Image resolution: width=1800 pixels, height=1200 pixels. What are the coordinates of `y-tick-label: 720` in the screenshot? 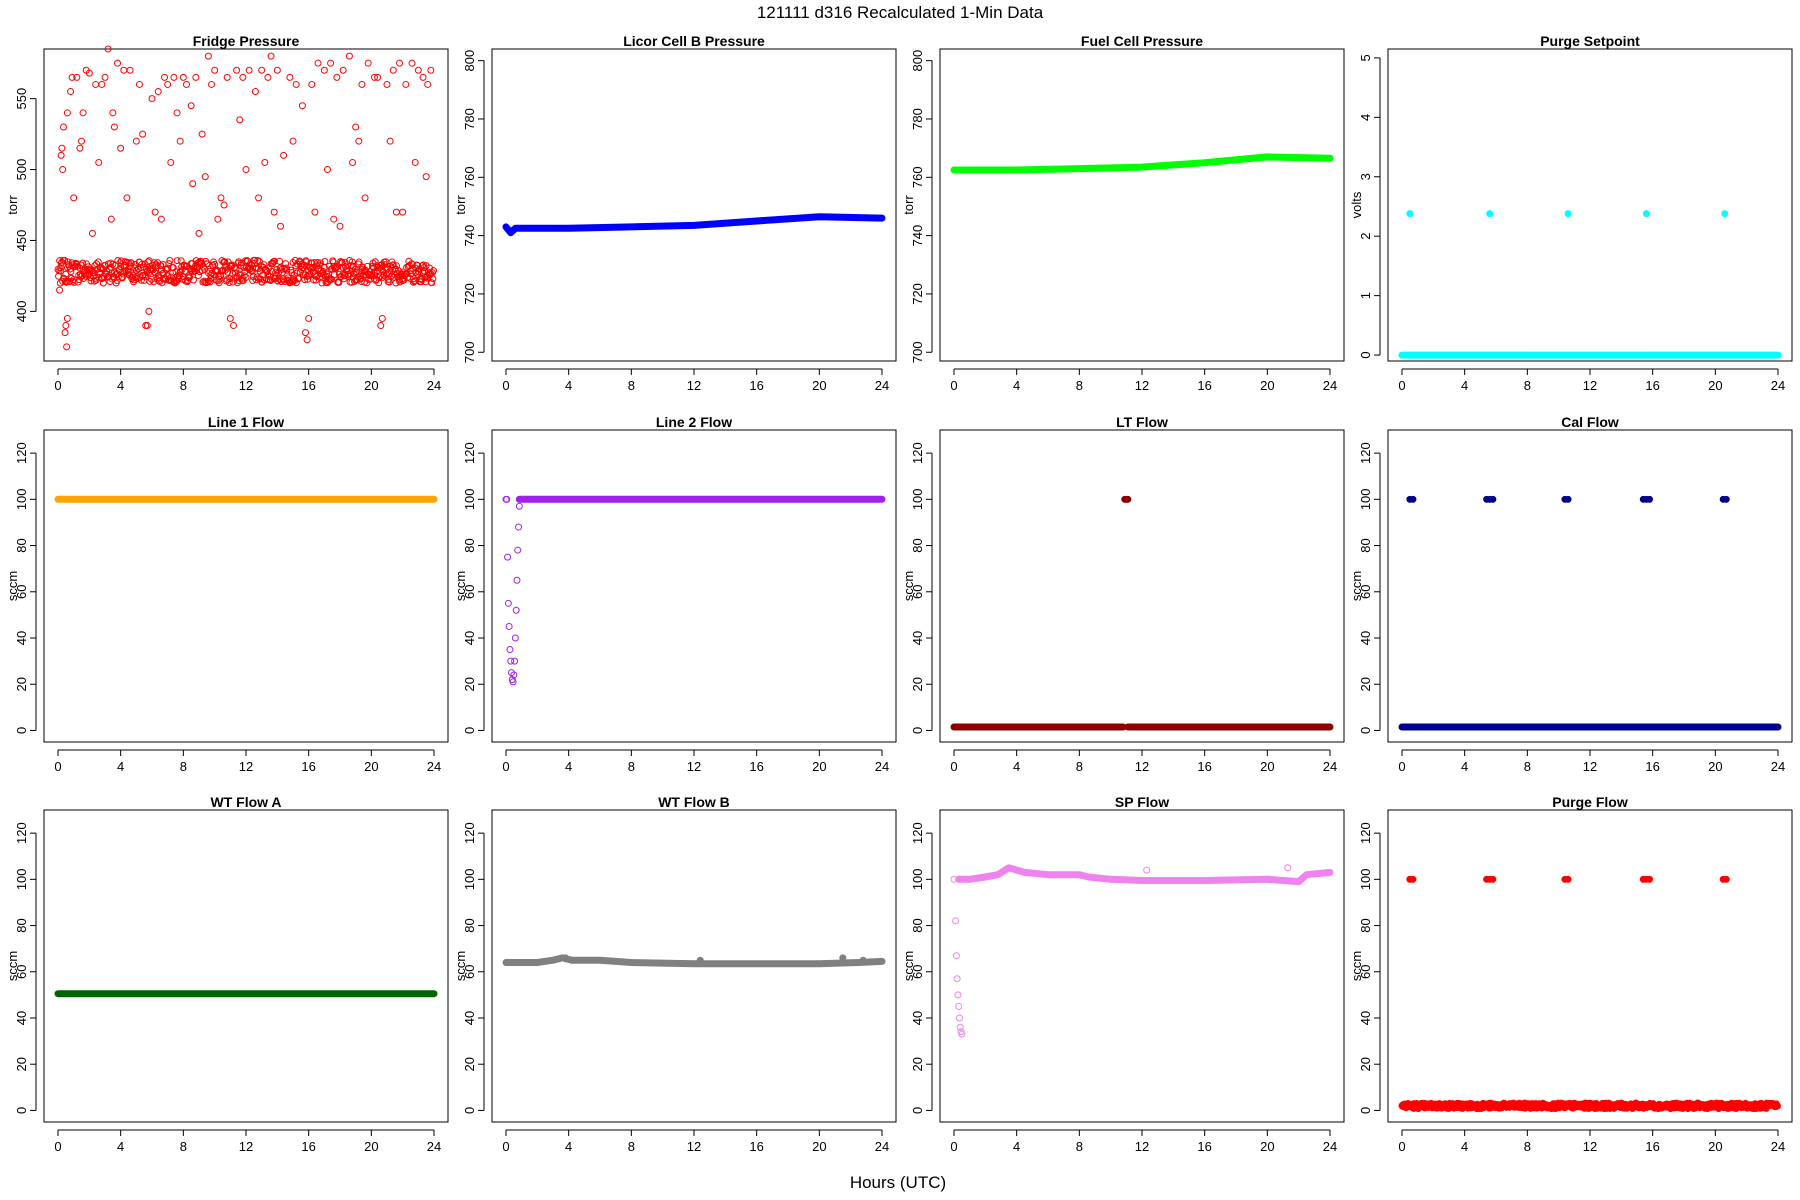 It's located at (917, 294).